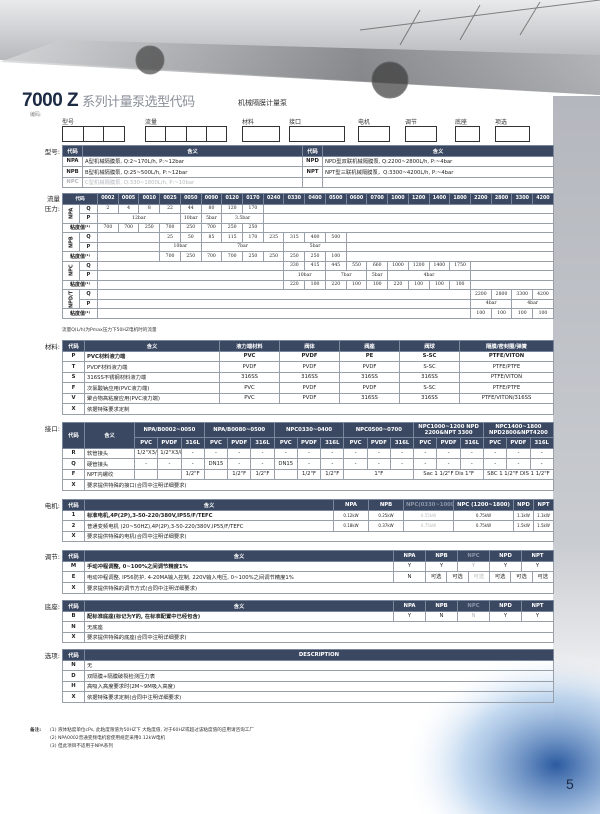  Describe the element at coordinates (537, 616) in the screenshot. I see `base-value: Y` at that location.